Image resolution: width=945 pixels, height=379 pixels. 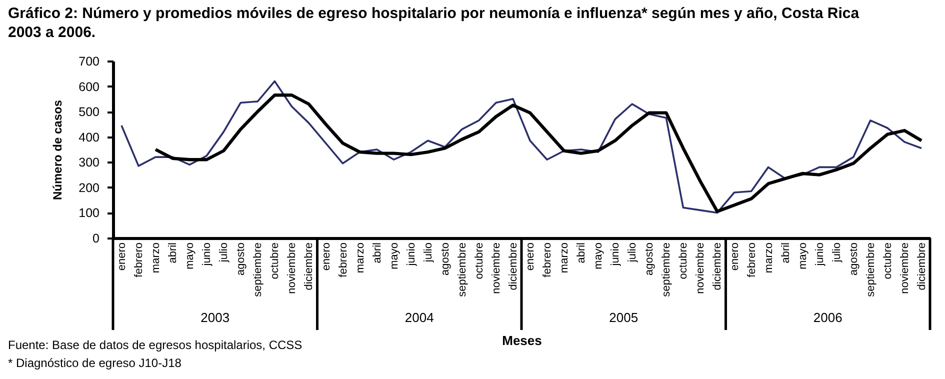 What do you see at coordinates (155, 345) in the screenshot?
I see `source-note: Fuente: Base de datos de egresos hospitalarios, CCSS` at bounding box center [155, 345].